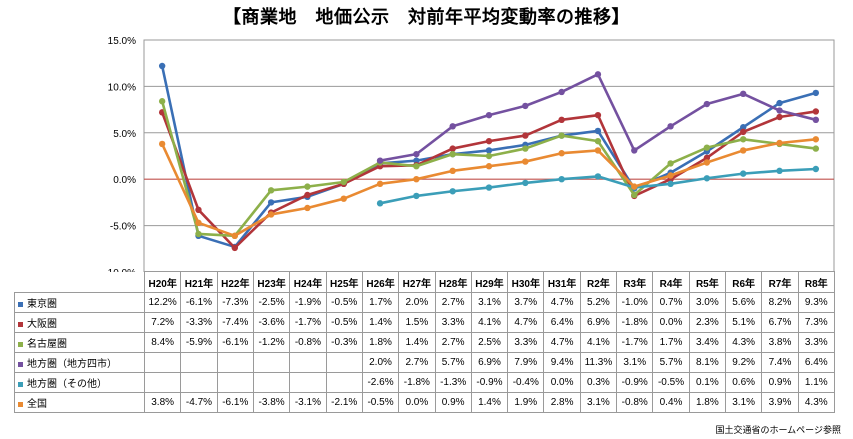 This screenshot has height=439, width=853. I want to click on legend-entry: 全国, so click(79, 402).